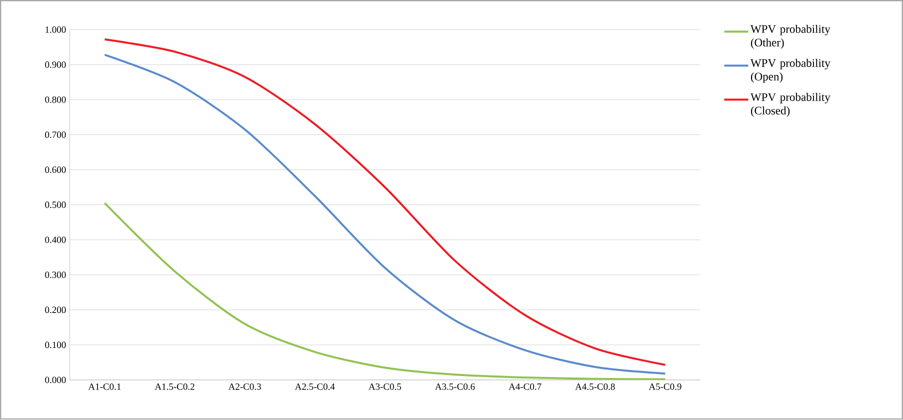 The image size is (903, 420). What do you see at coordinates (55, 135) in the screenshot?
I see `y-tick-label: 0.700` at bounding box center [55, 135].